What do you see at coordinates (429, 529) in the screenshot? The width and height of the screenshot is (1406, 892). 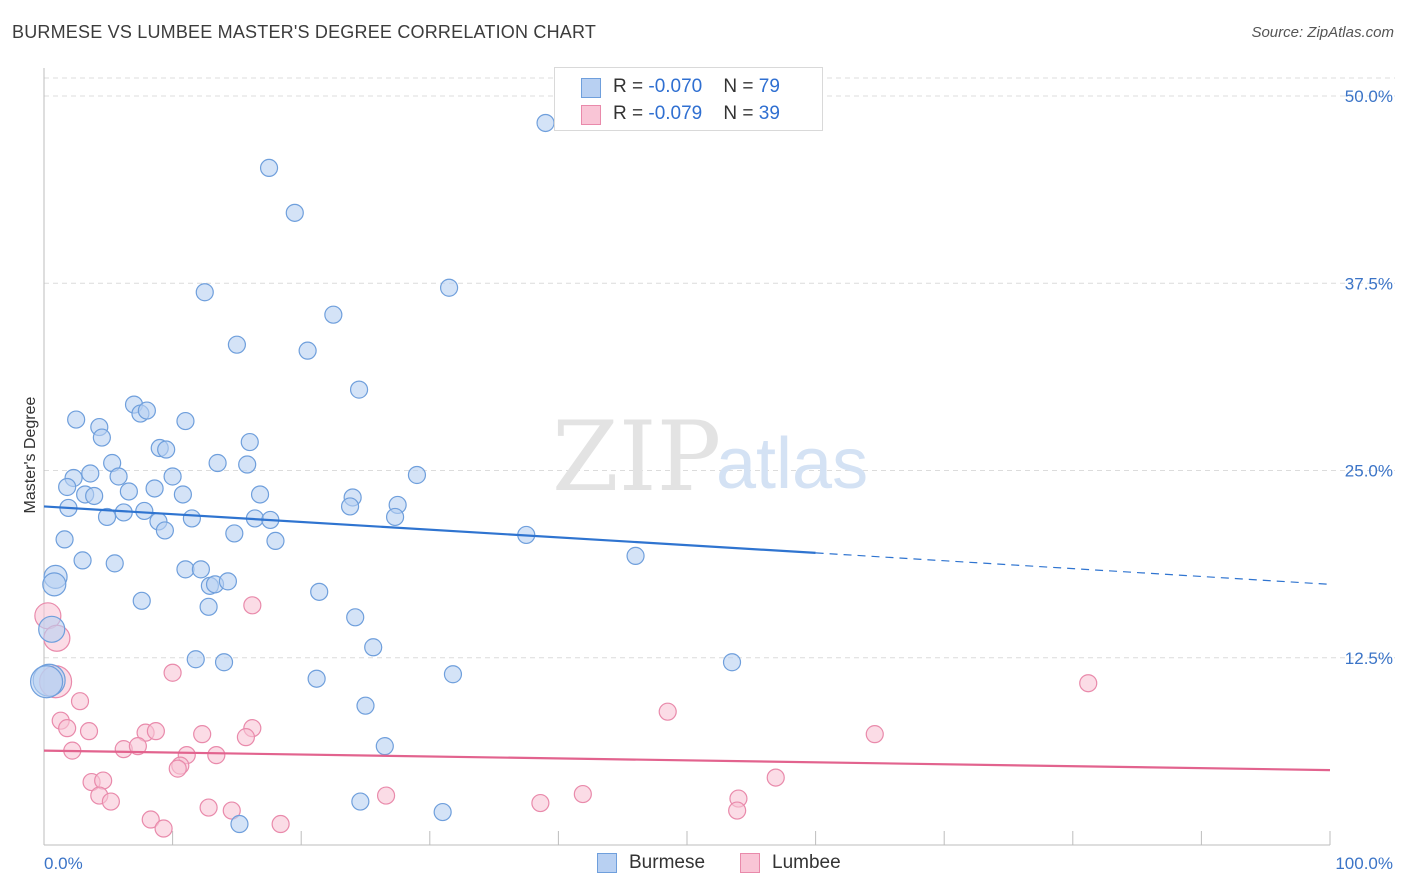 I see `burmese-trend-line` at bounding box center [429, 529].